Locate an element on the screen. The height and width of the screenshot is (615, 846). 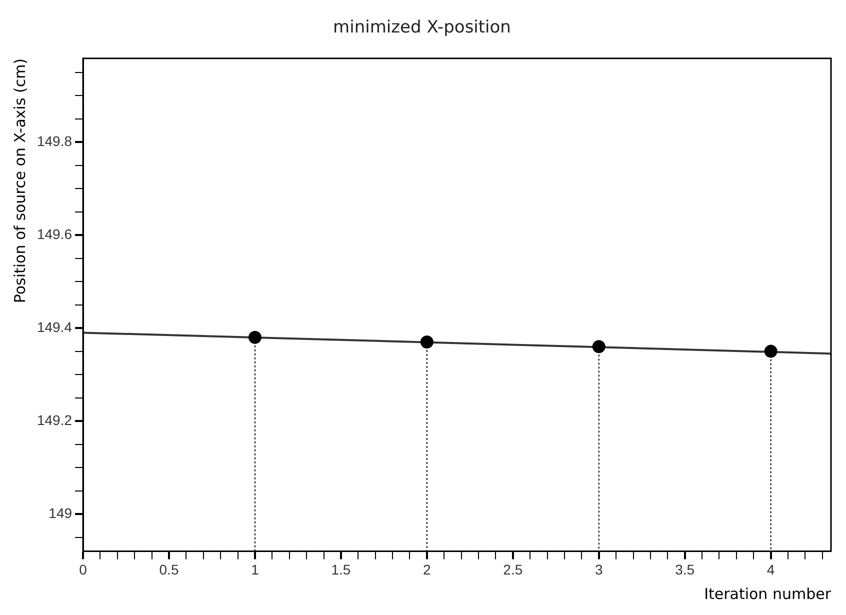
x-tick-label: 3 is located at coordinates (598, 569).